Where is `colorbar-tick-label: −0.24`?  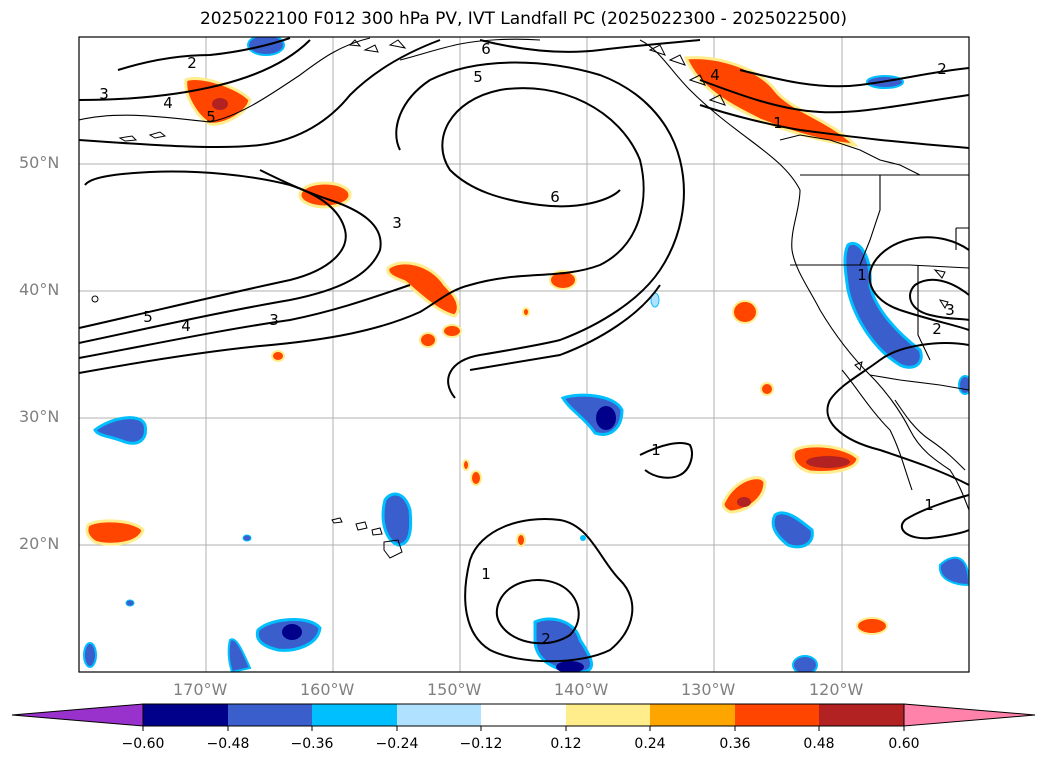
colorbar-tick-label: −0.24 is located at coordinates (397, 744).